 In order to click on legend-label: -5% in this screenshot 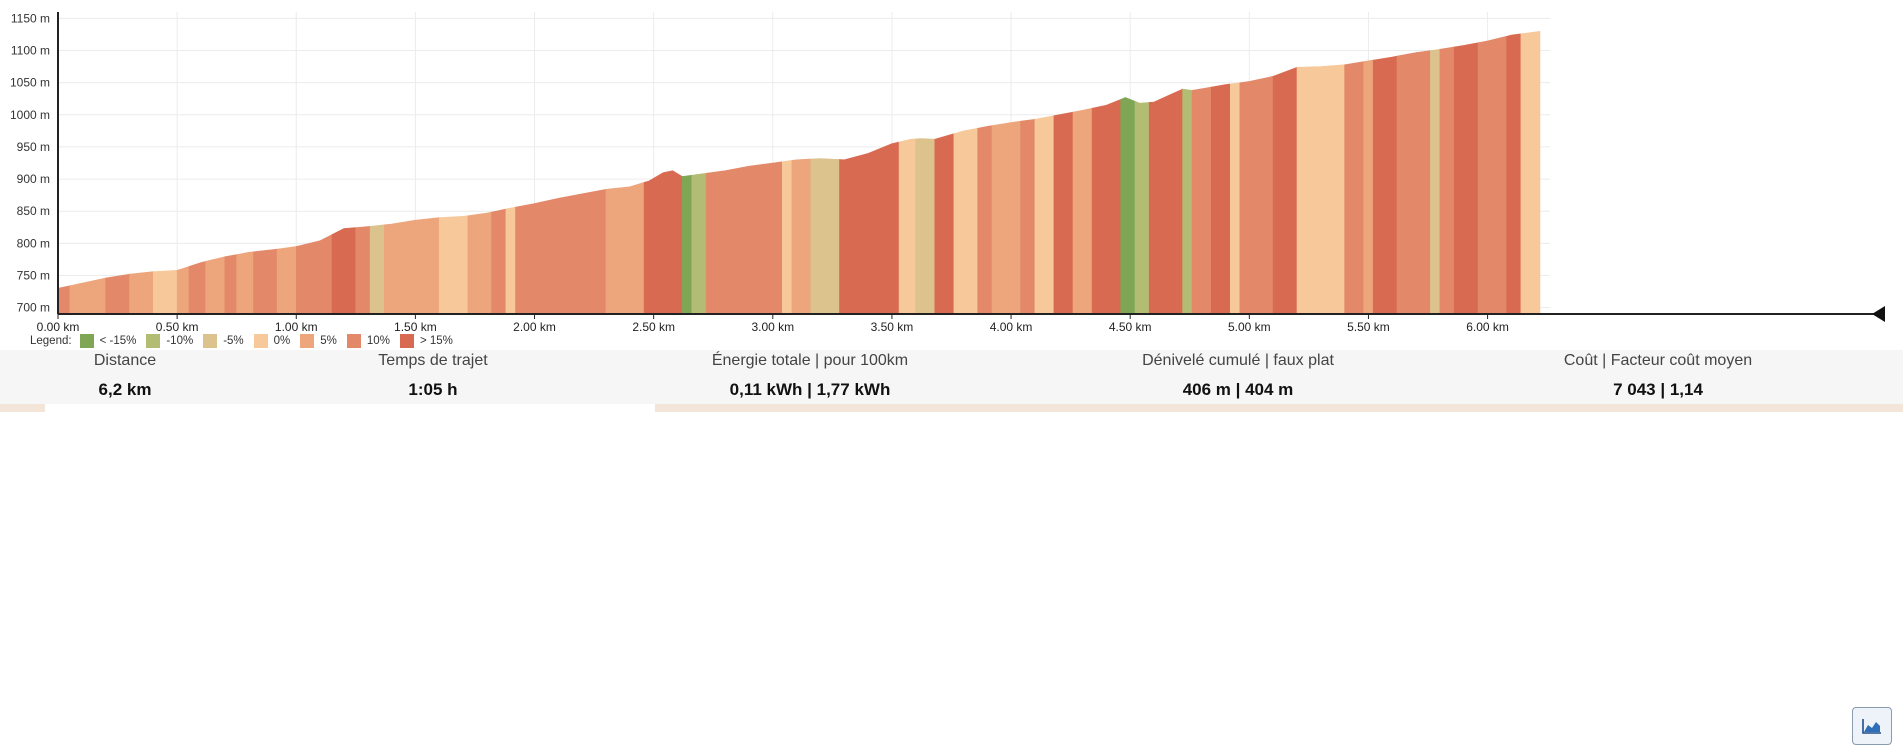, I will do `click(233, 341)`.